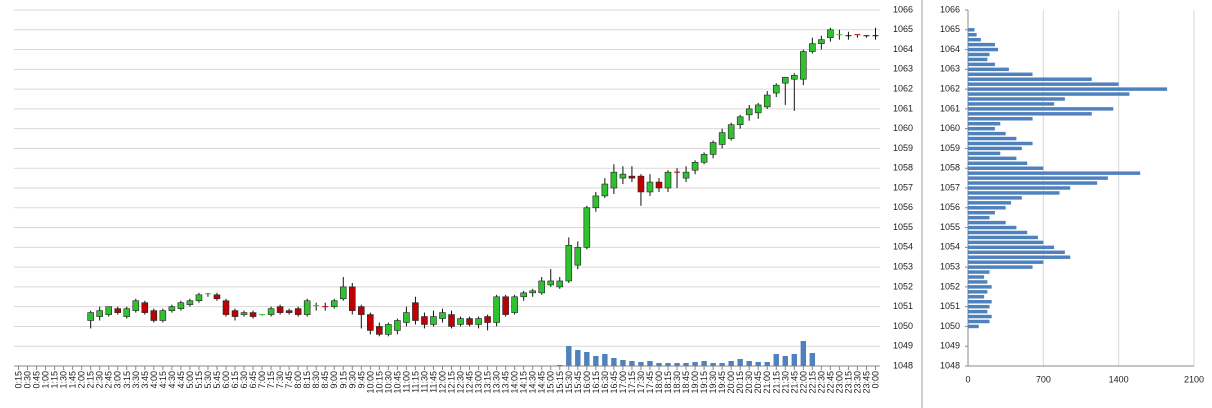  I want to click on x-tick-label: 2:45, so click(109, 380).